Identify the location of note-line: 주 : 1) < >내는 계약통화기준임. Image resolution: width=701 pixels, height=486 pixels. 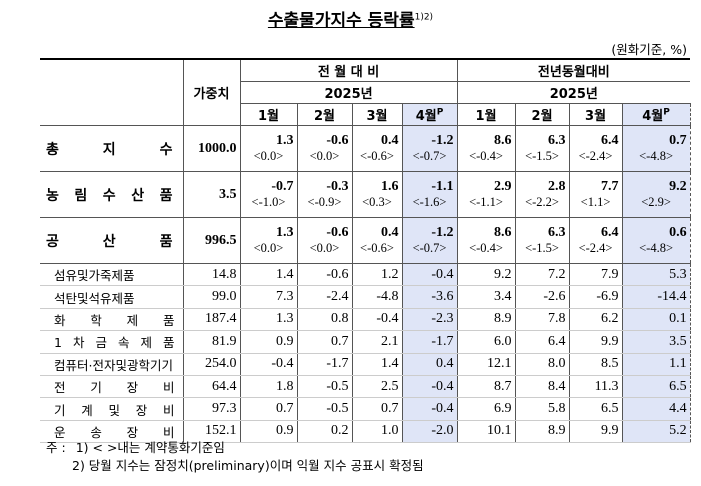
(235, 448).